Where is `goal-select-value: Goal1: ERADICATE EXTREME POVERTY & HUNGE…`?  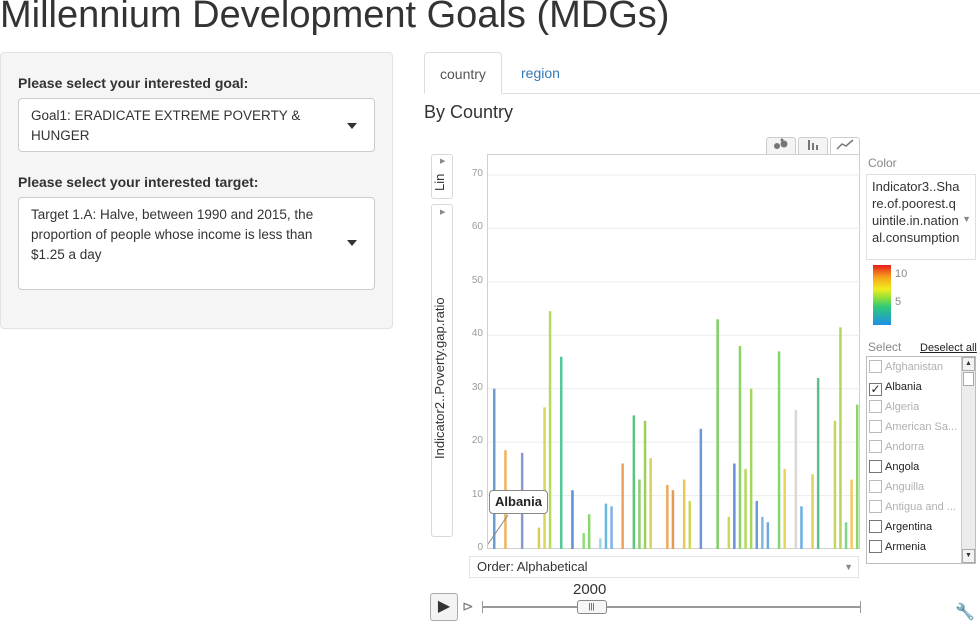 goal-select-value: Goal1: ERADICATE EXTREME POVERTY & HUNGE… is located at coordinates (166, 125).